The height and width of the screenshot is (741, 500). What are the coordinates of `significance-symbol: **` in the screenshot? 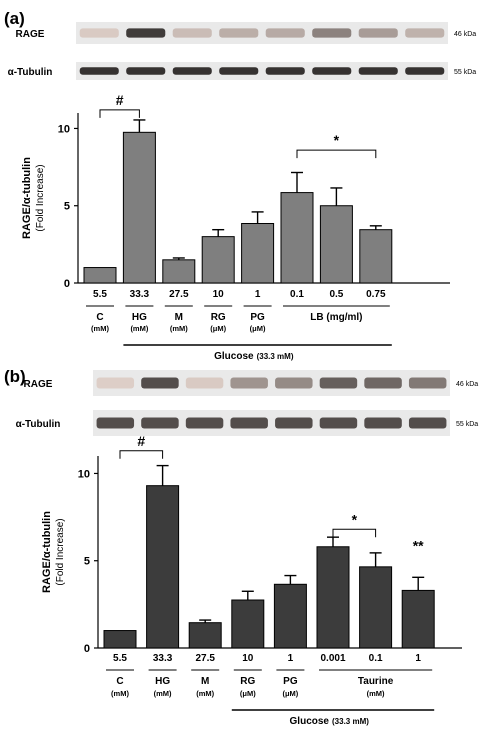 It's located at (418, 545).